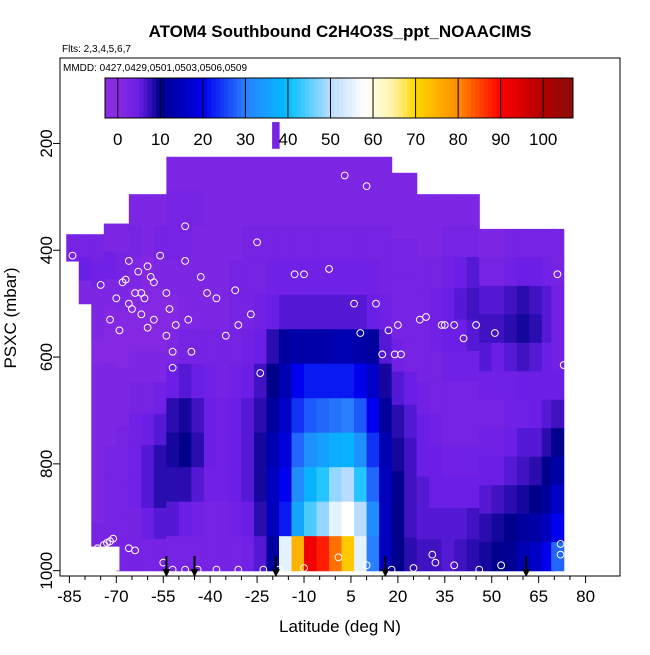 This screenshot has width=650, height=655. Describe the element at coordinates (155, 68) in the screenshot. I see `dates-label: MMDD: 0427,0429,0501,0503,0506,0509` at that location.